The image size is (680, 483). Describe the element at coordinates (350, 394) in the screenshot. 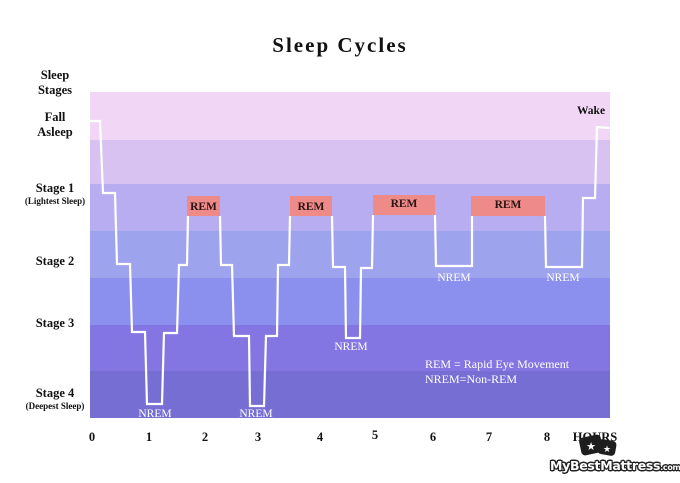

I see `band-stage4` at that location.